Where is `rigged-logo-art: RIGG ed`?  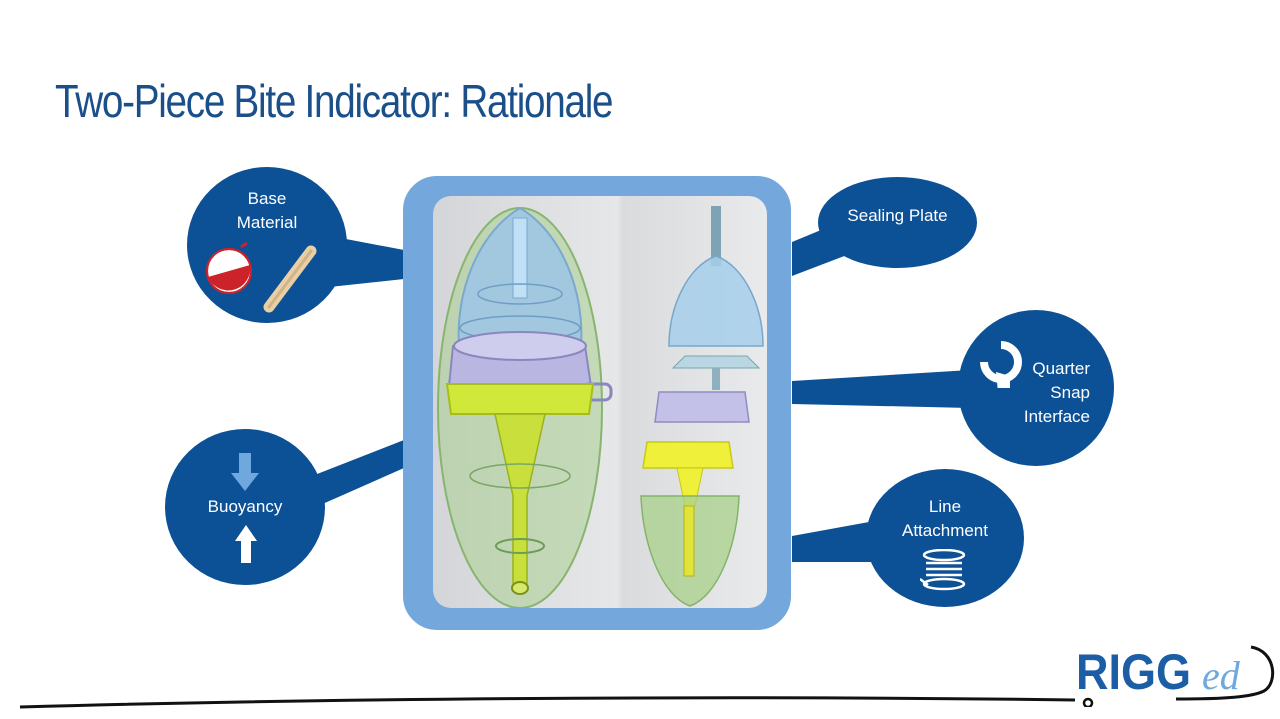 rigged-logo-art: RIGG ed is located at coordinates (1175, 677).